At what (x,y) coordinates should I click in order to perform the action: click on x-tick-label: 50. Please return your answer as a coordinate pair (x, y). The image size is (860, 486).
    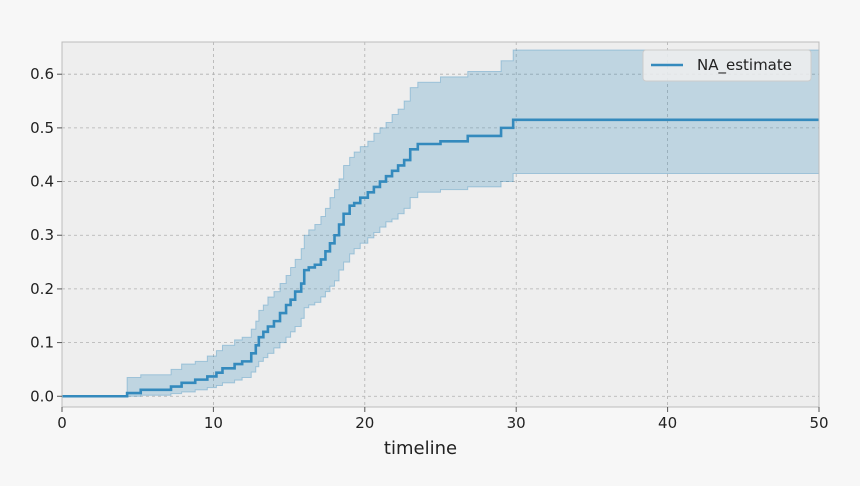
    Looking at the image, I should click on (818, 423).